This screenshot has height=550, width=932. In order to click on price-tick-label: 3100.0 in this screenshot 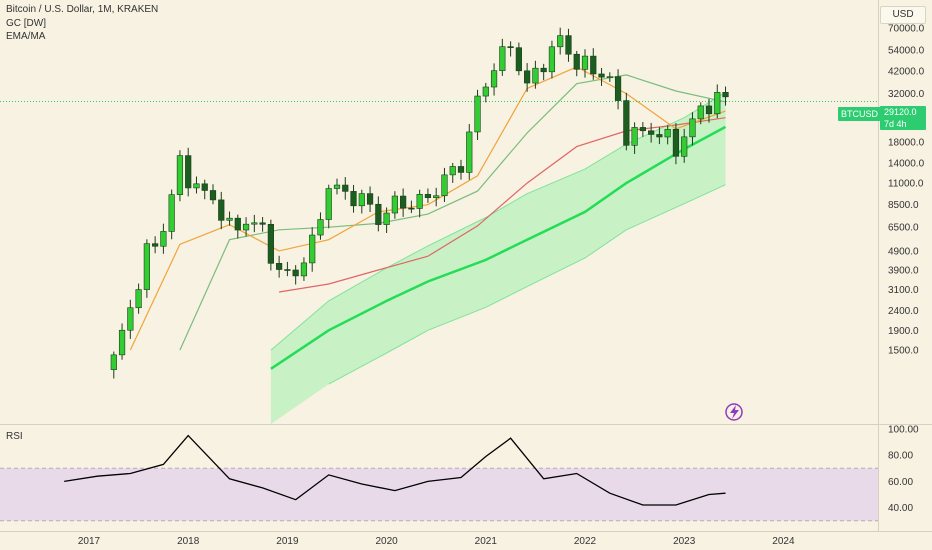, I will do `click(903, 290)`.